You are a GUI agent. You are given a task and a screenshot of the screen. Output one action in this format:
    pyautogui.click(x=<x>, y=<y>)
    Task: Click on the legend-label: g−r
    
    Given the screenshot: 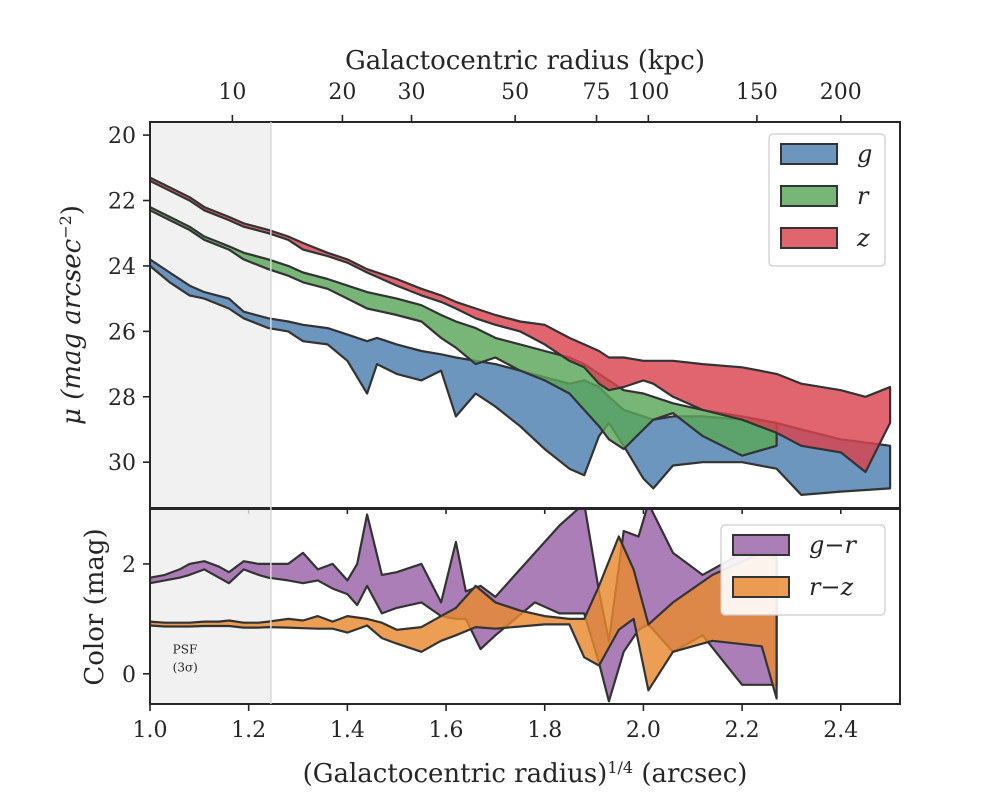 What is the action you would take?
    pyautogui.click(x=833, y=545)
    